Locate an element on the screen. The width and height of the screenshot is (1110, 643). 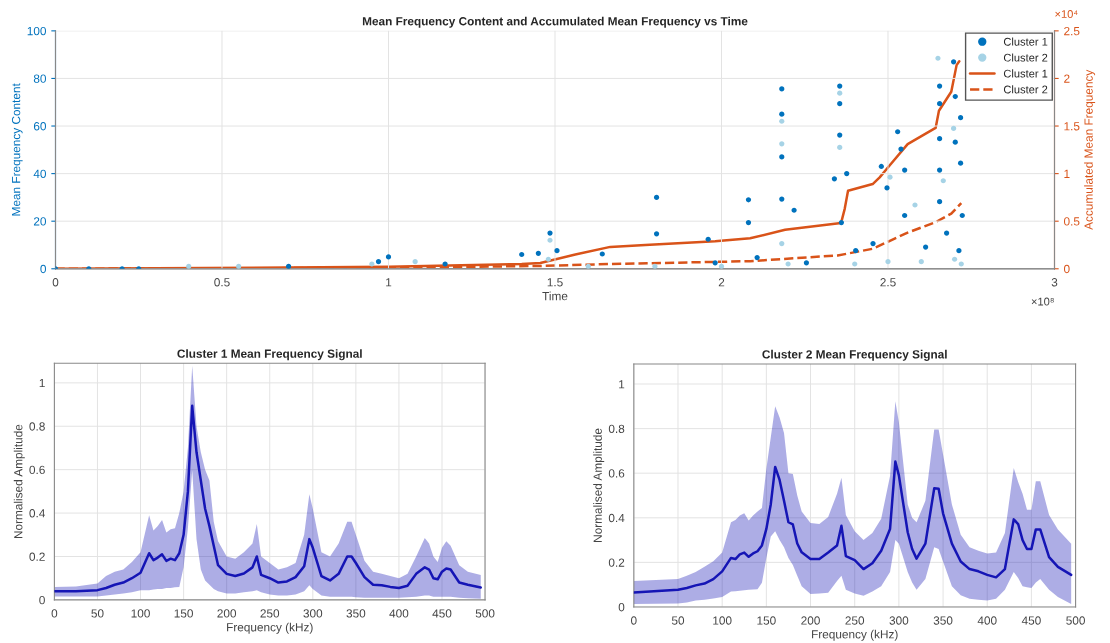
line-series is located at coordinates (853, 527).